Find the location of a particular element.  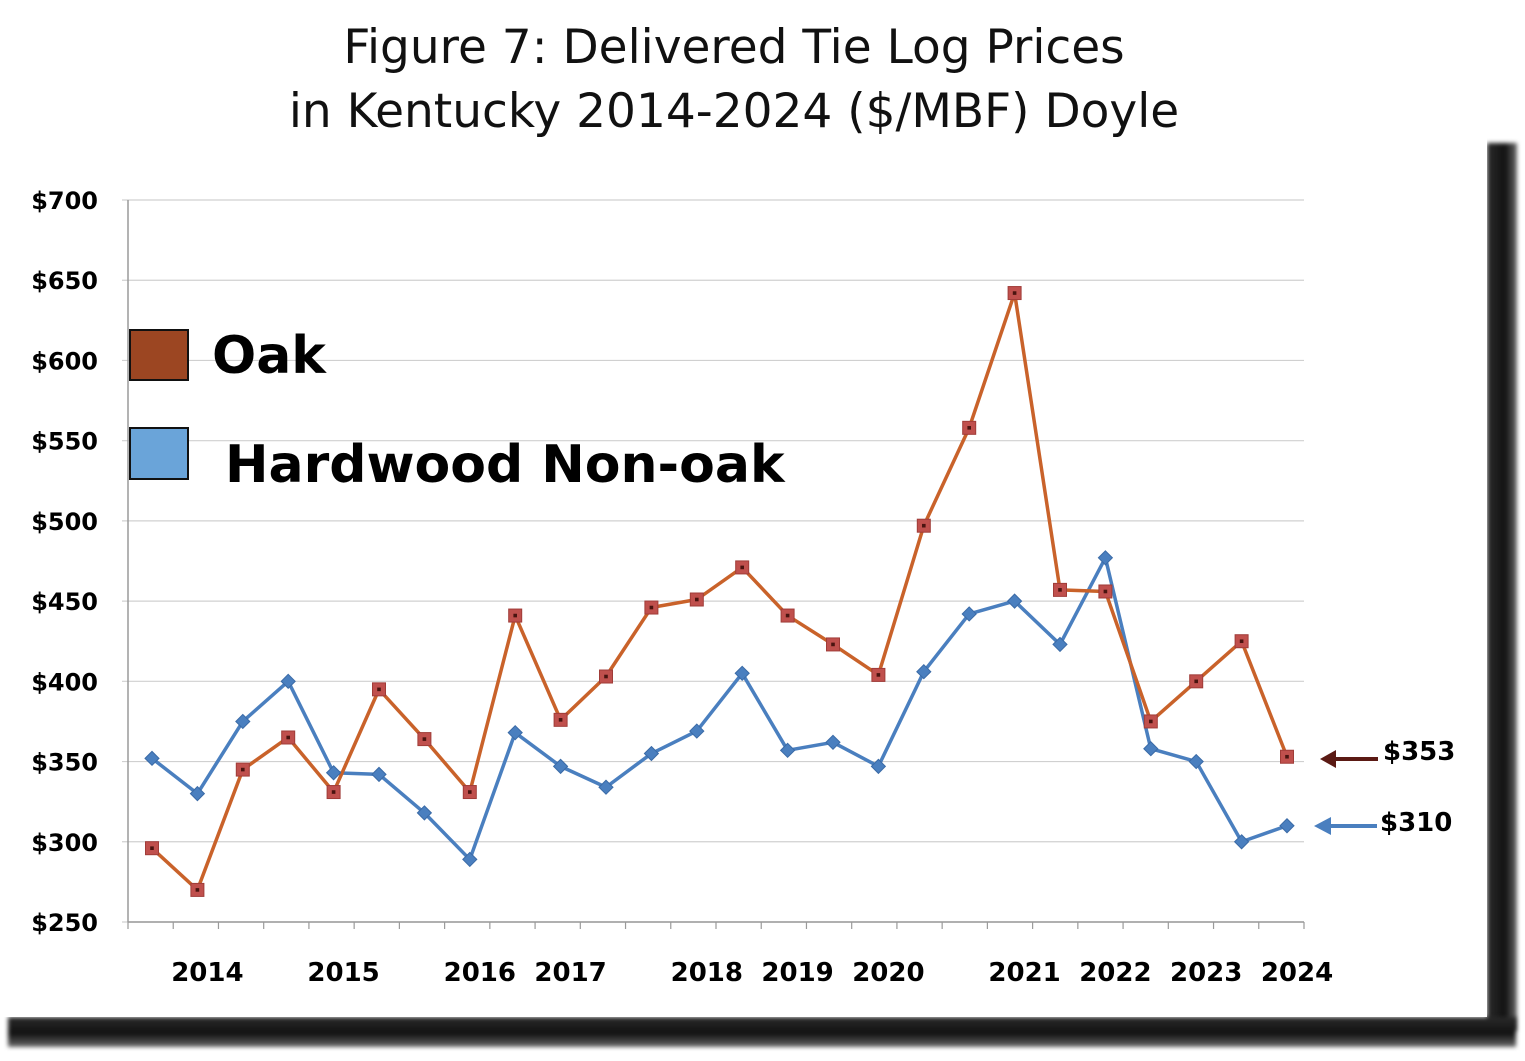

y-tick-label: $650 is located at coordinates (64, 281).